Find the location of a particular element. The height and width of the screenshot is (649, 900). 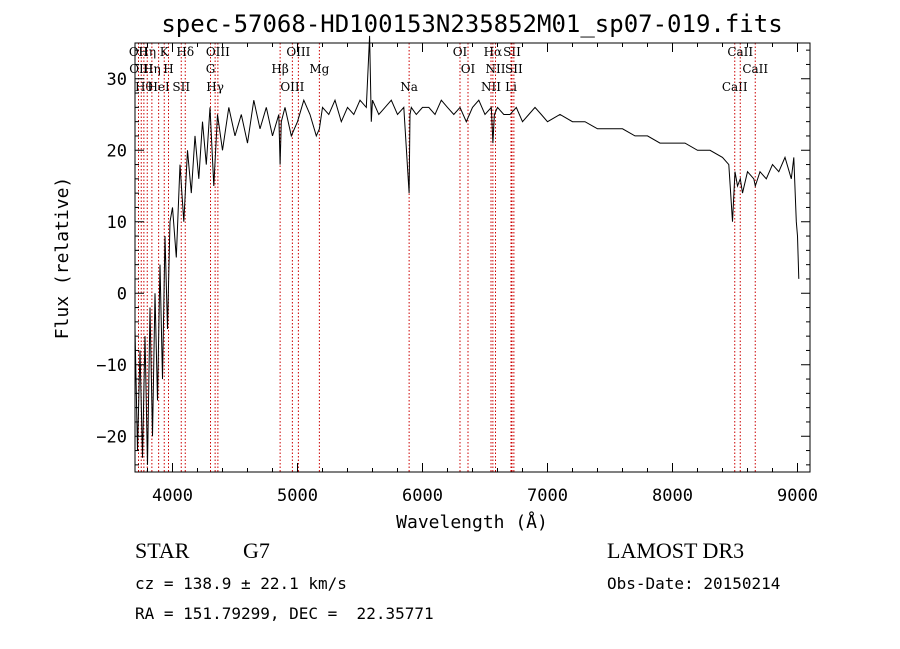

y-tick-label: −10 is located at coordinates (111, 366).